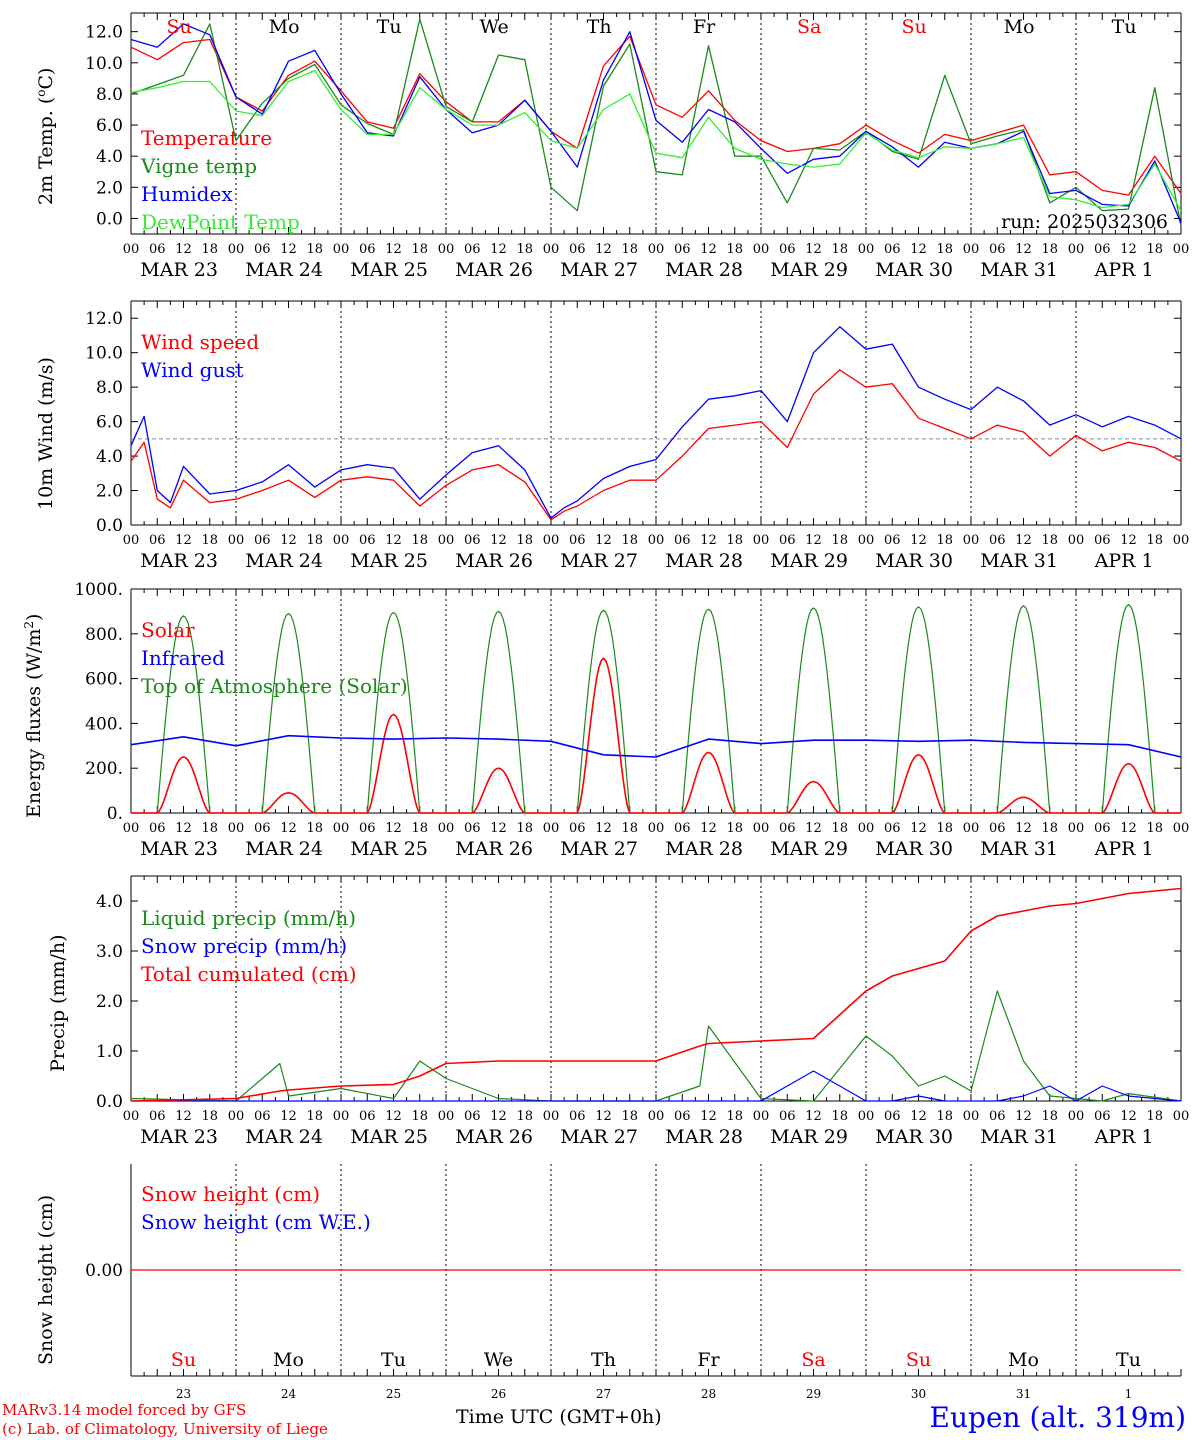  Describe the element at coordinates (498, 1394) in the screenshot. I see `day-number-label: 26` at that location.